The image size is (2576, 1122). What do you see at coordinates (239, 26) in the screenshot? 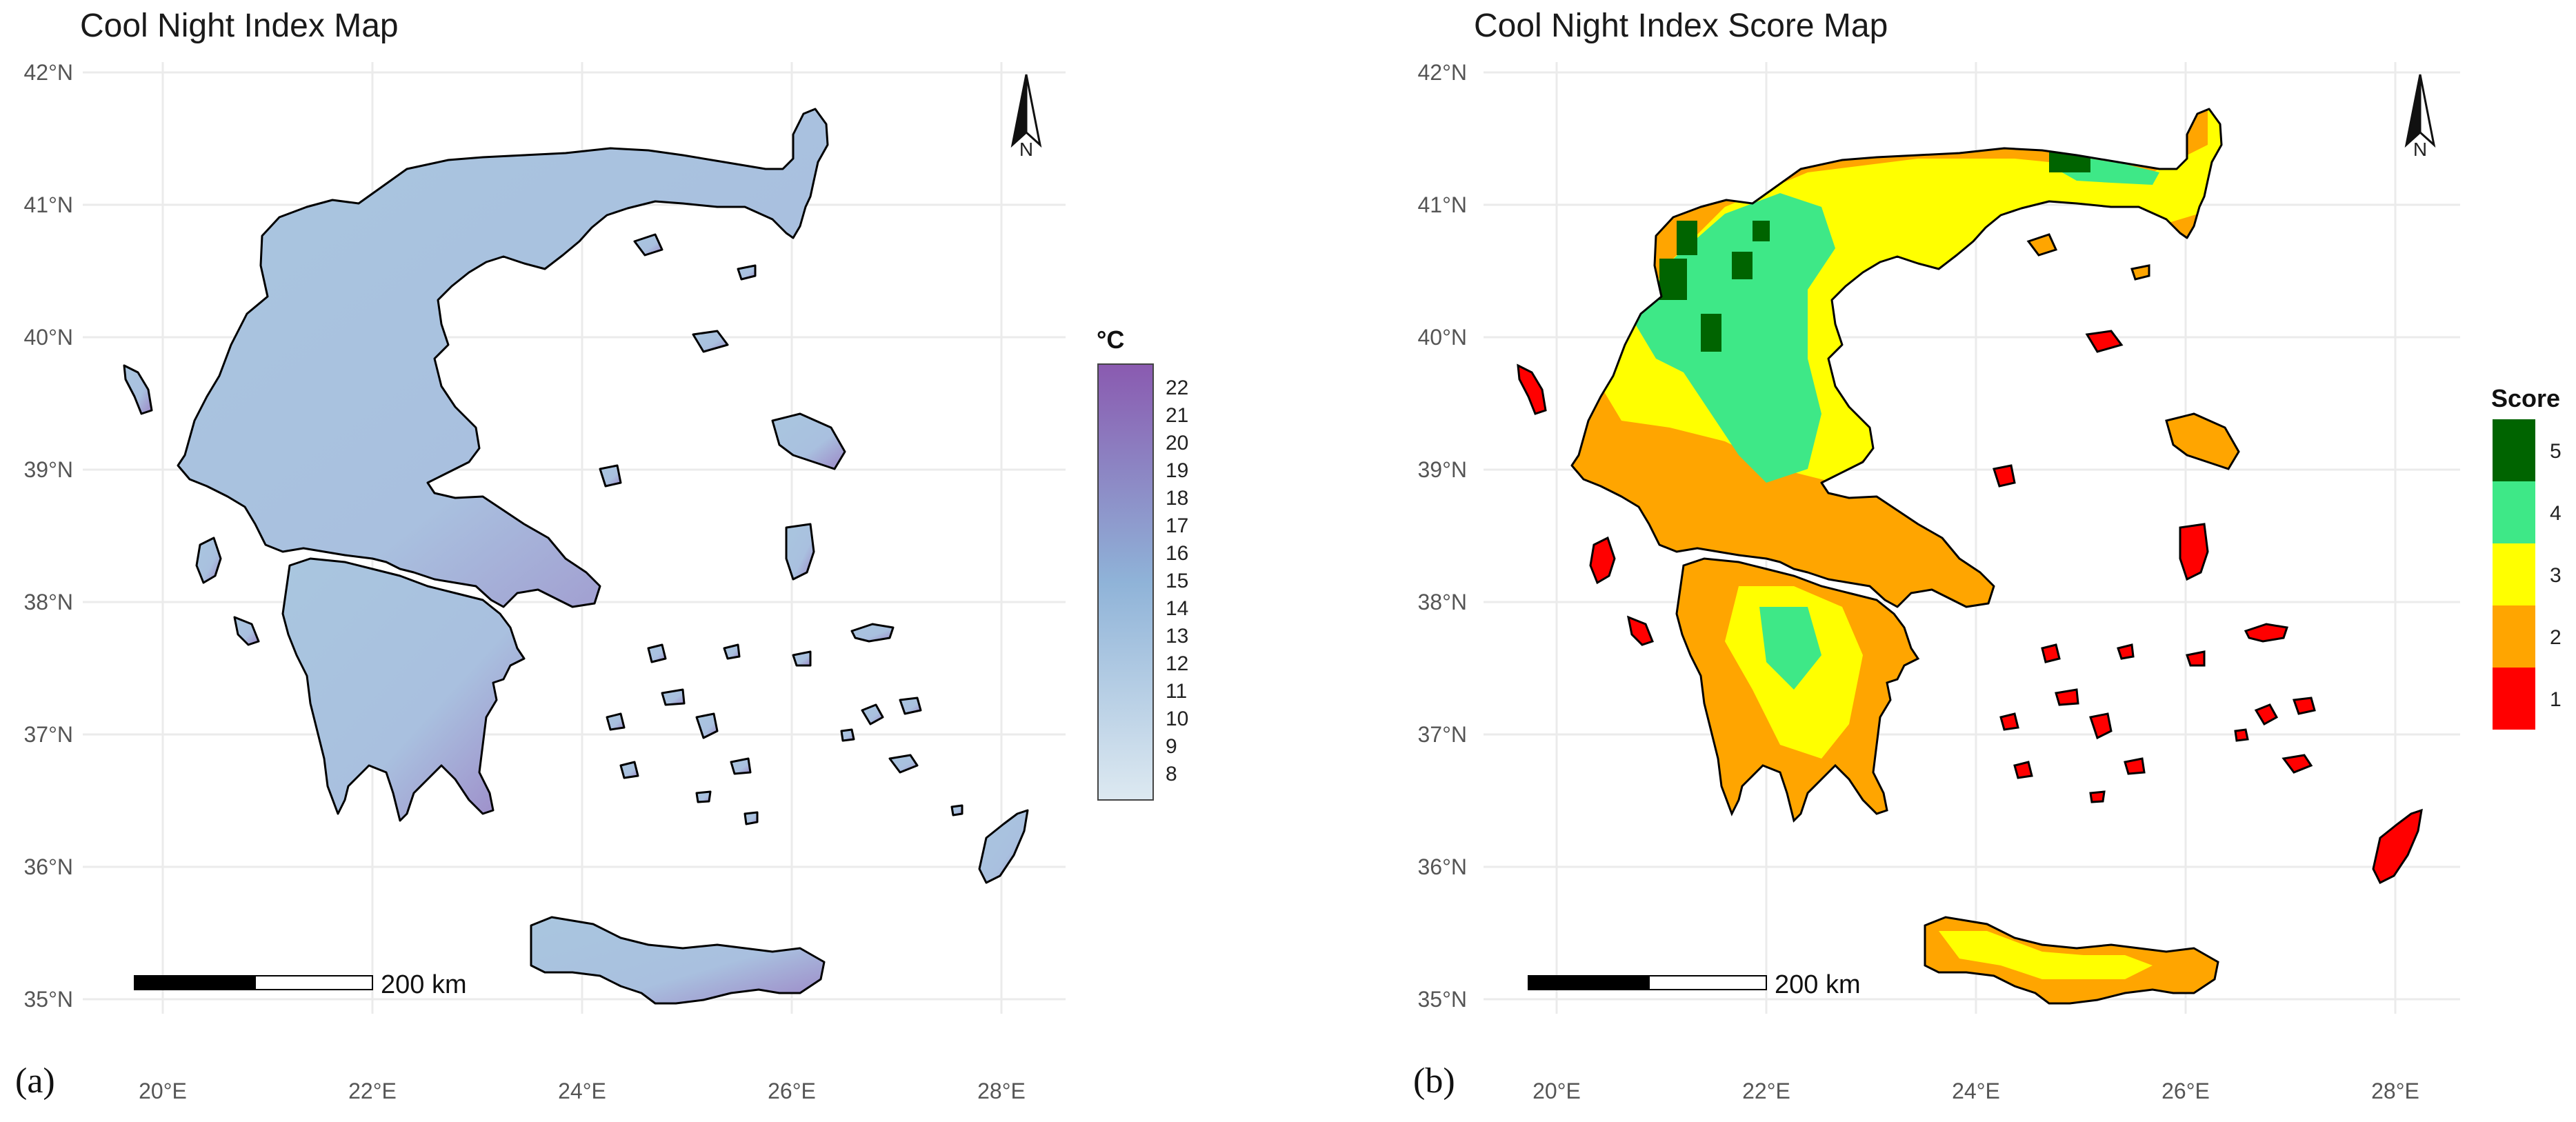
I see `panel-title: Cool Night Index Map` at bounding box center [239, 26].